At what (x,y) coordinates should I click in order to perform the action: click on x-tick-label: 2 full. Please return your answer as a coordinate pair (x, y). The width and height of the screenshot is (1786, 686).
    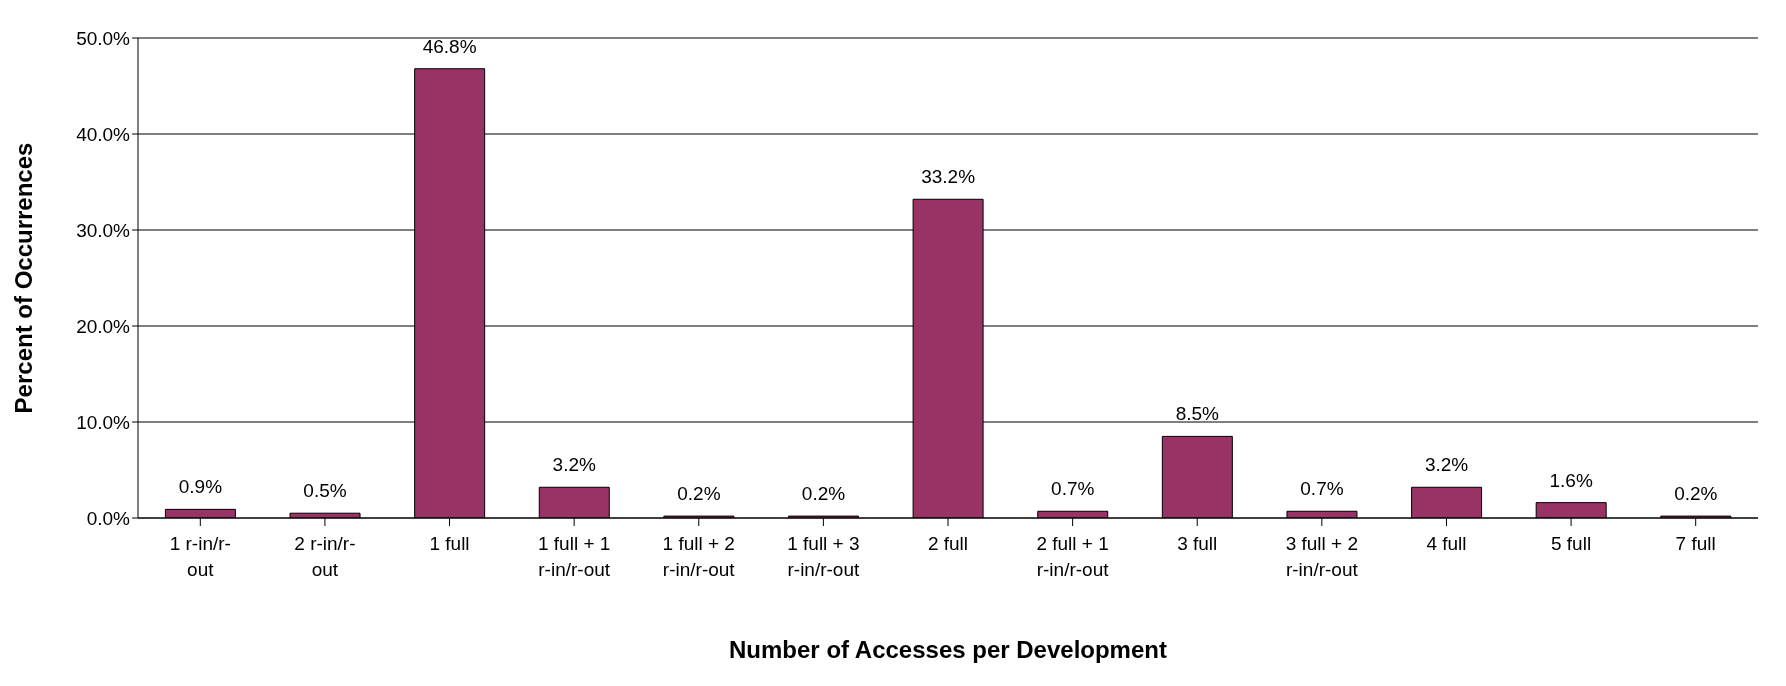
    Looking at the image, I should click on (948, 543).